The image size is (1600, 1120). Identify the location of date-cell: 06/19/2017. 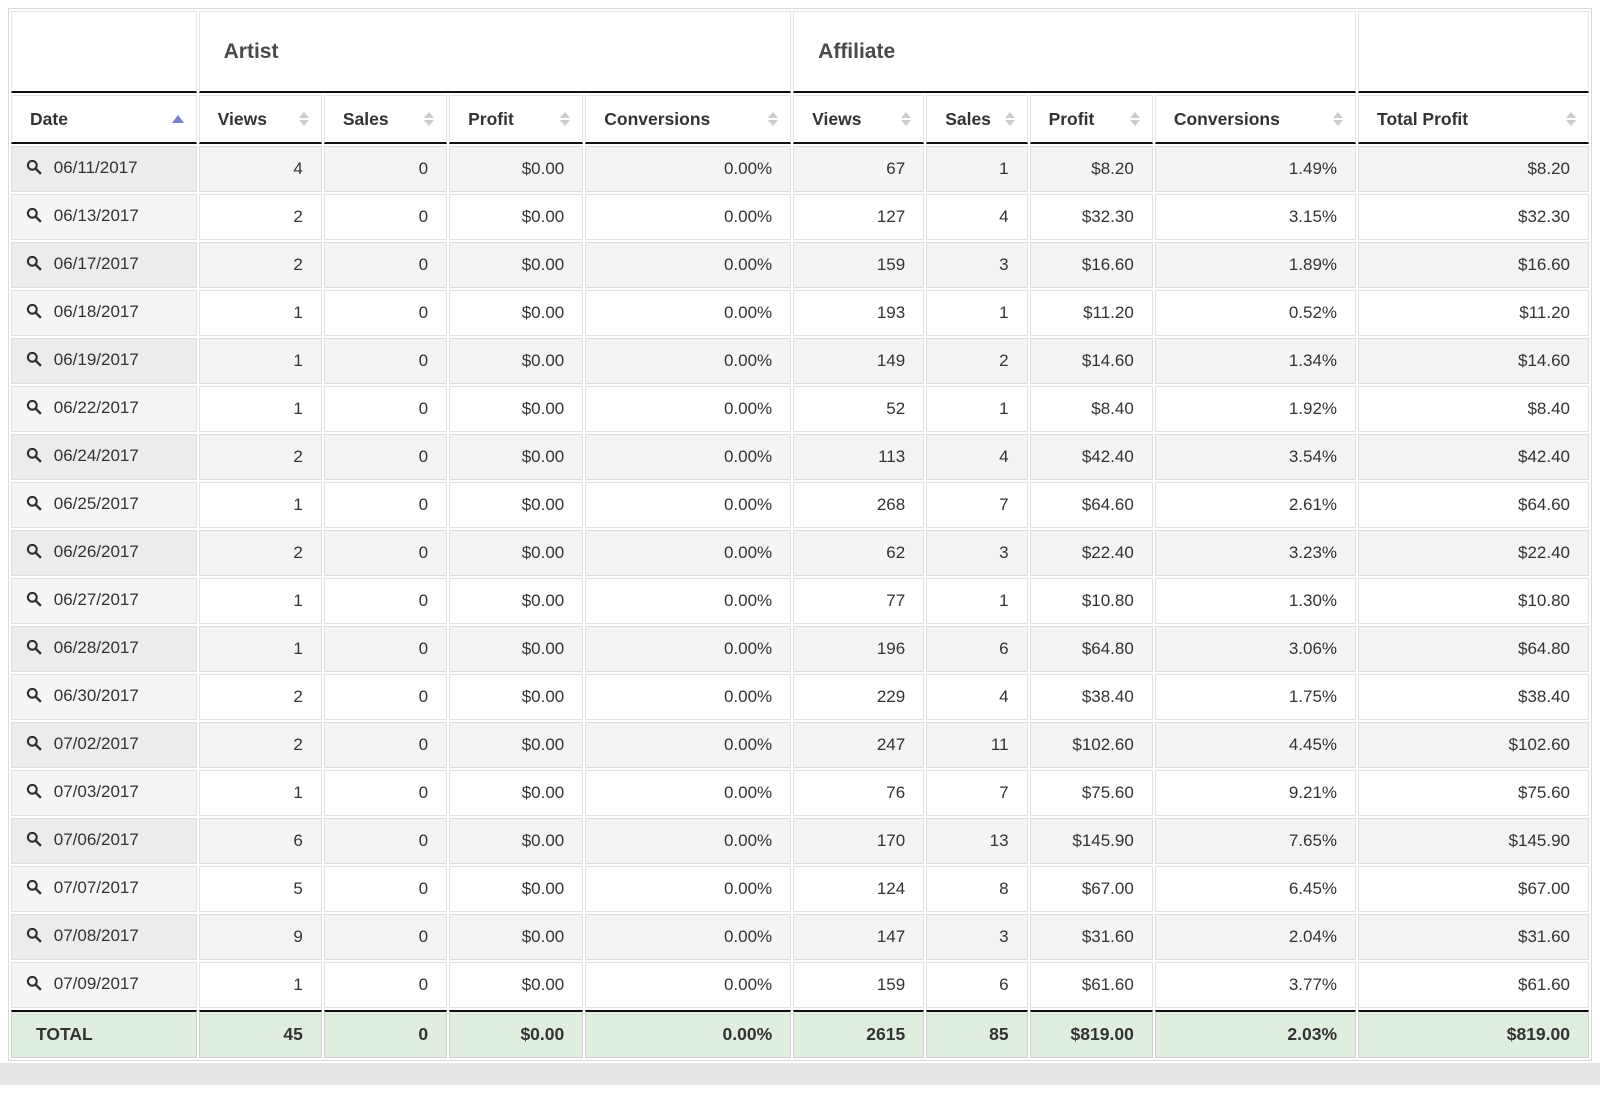
(104, 361).